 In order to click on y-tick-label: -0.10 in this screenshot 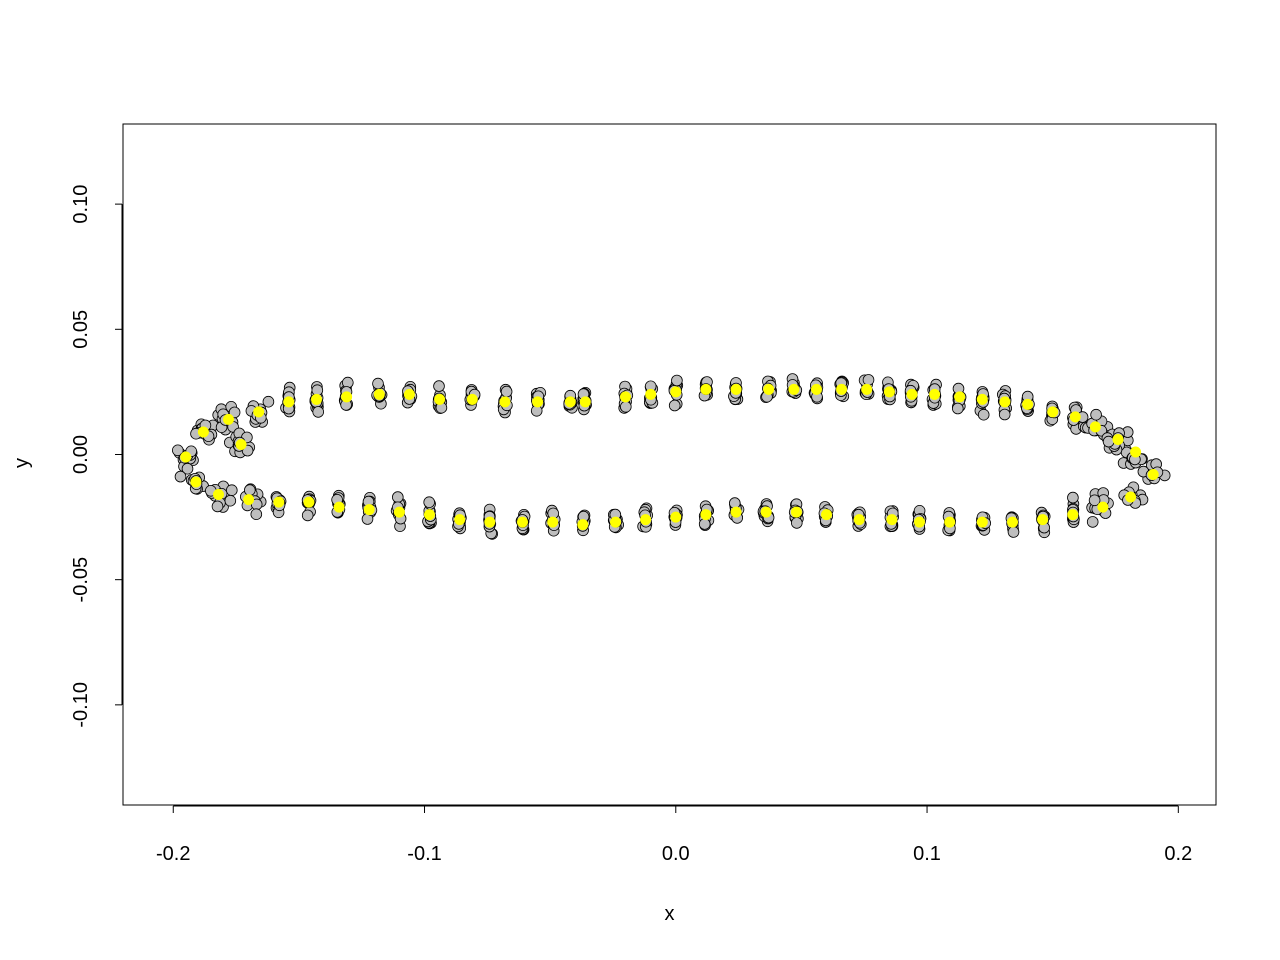, I will do `click(81, 705)`.